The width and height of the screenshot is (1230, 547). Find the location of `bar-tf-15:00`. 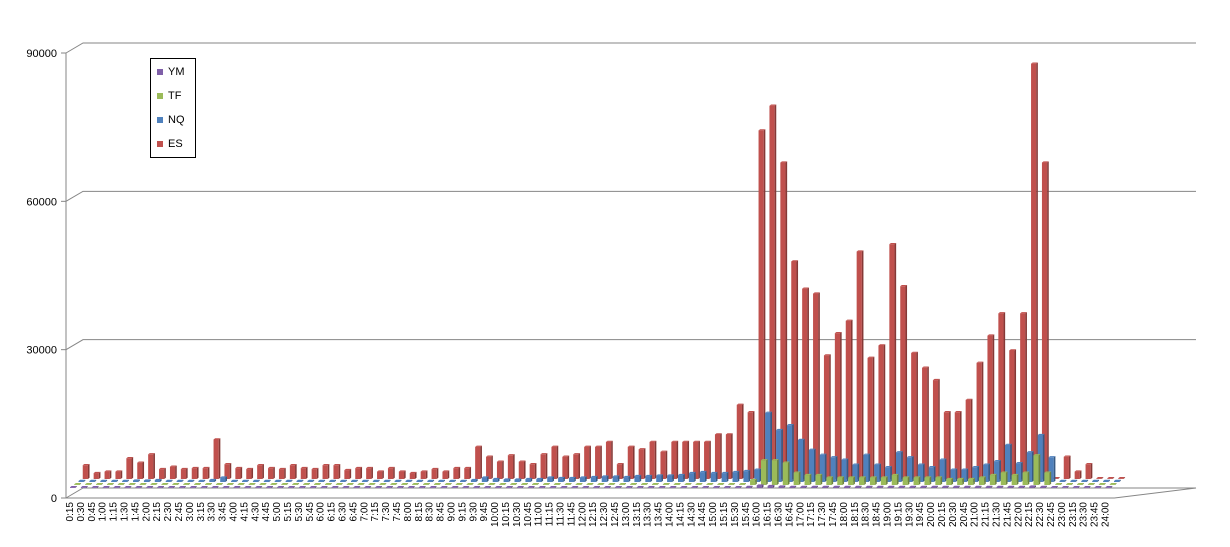

bar-tf-15:00 is located at coordinates (720, 484).